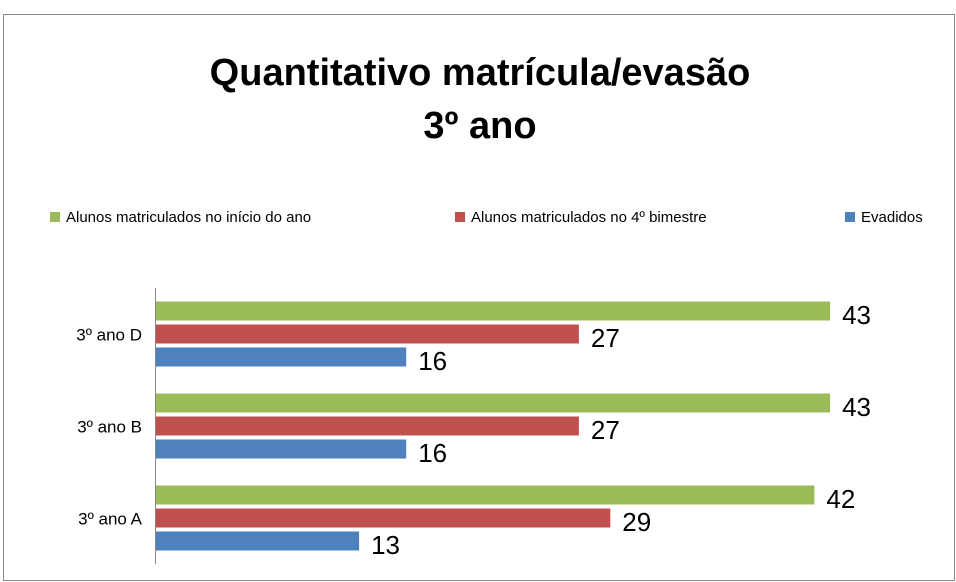  What do you see at coordinates (109, 334) in the screenshot?
I see `y-tick-label: 3º ano D` at bounding box center [109, 334].